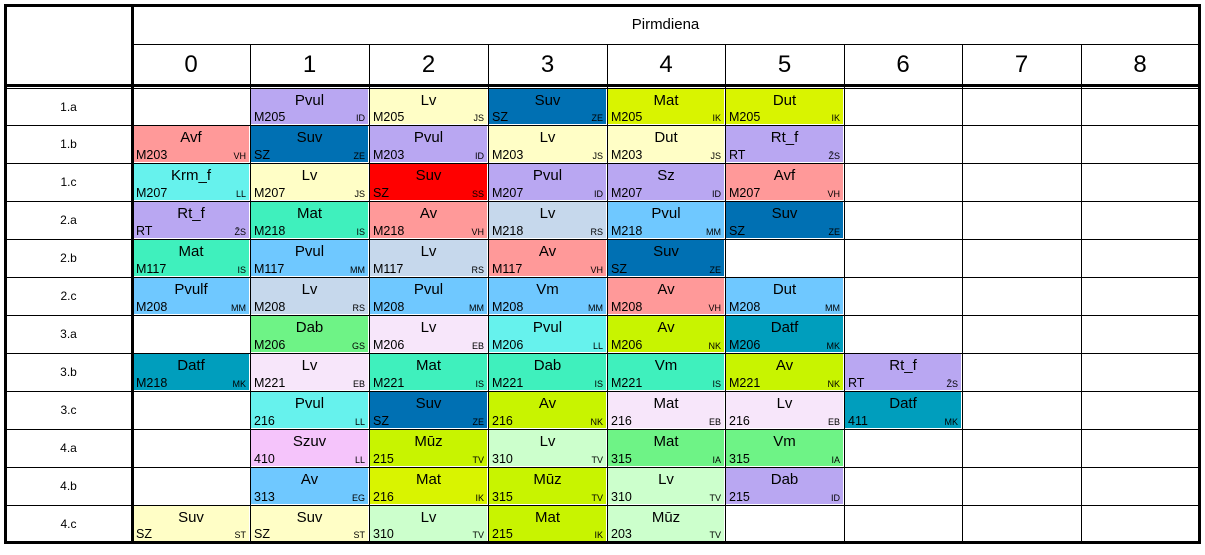 This screenshot has height=555, width=1205. Describe the element at coordinates (547, 410) in the screenshot. I see `lesson-cell: 216 Av NK` at that location.